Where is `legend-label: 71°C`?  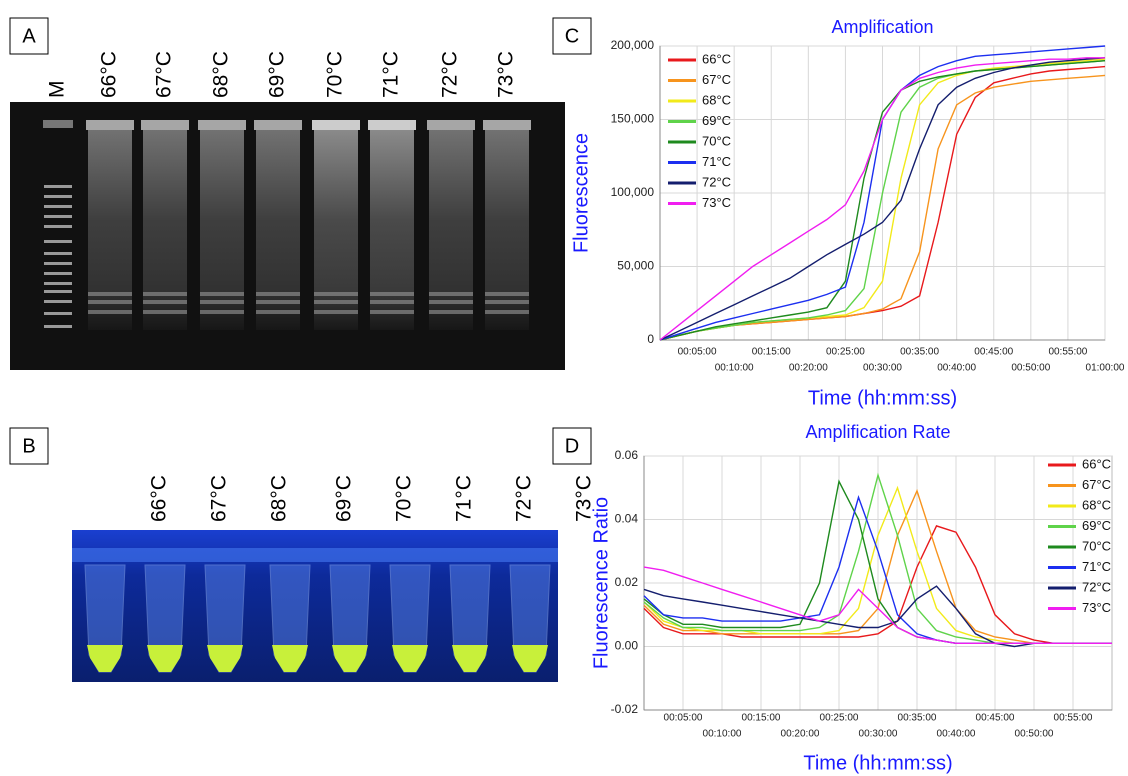
legend-label: 71°C is located at coordinates (1096, 566).